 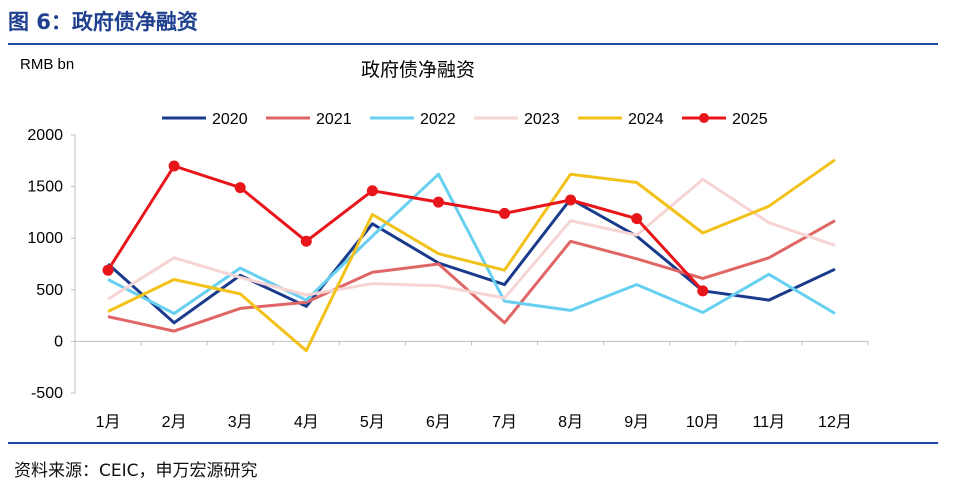 I want to click on legend-item-2021: 2021, so click(x=309, y=119).